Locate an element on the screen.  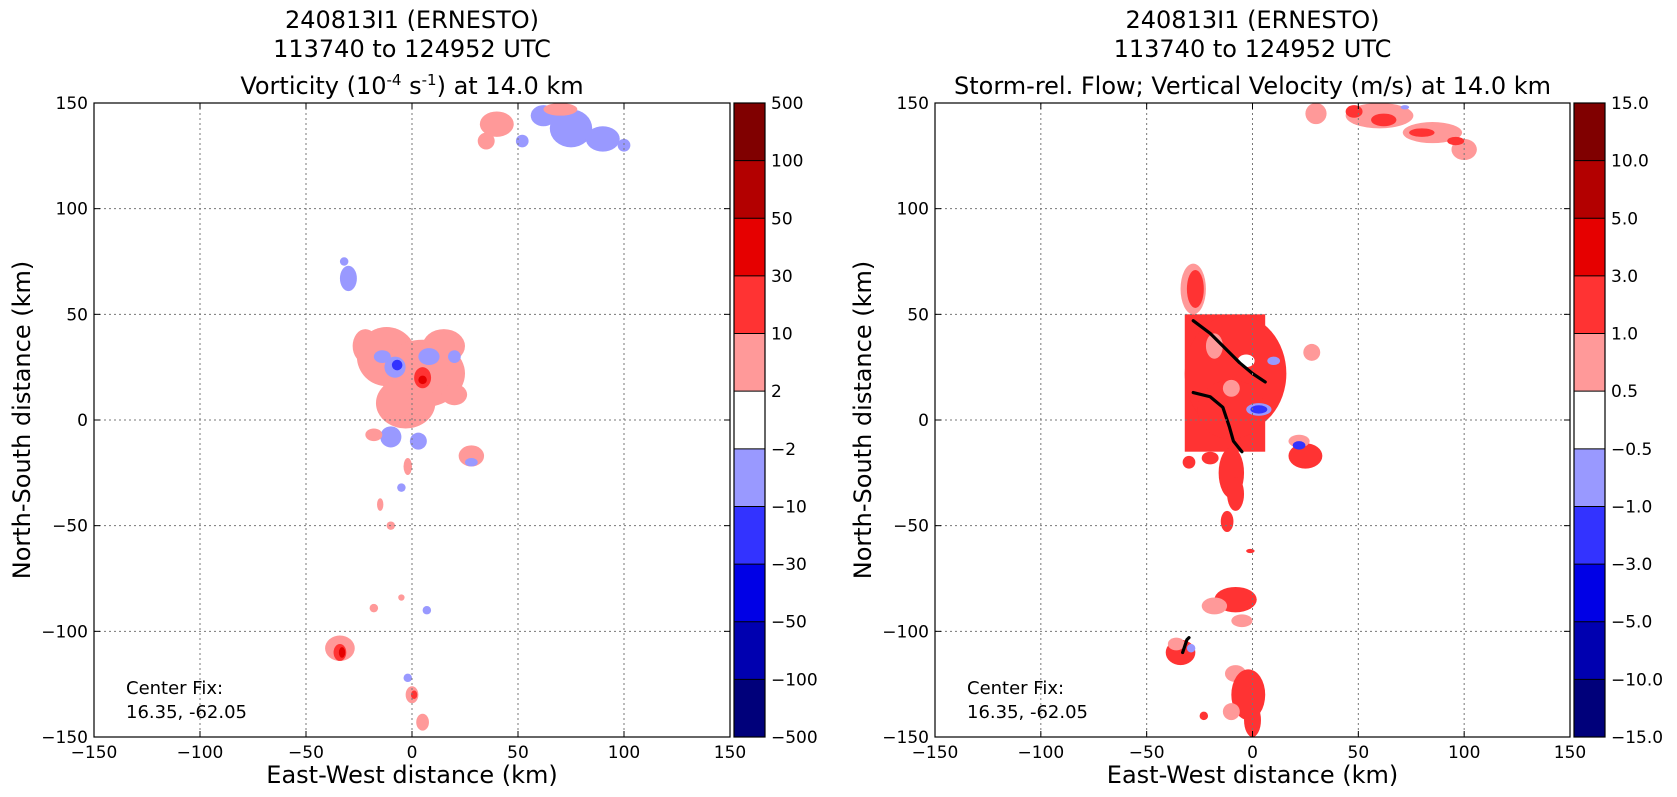
colorbar-label: 30 is located at coordinates (782, 277).